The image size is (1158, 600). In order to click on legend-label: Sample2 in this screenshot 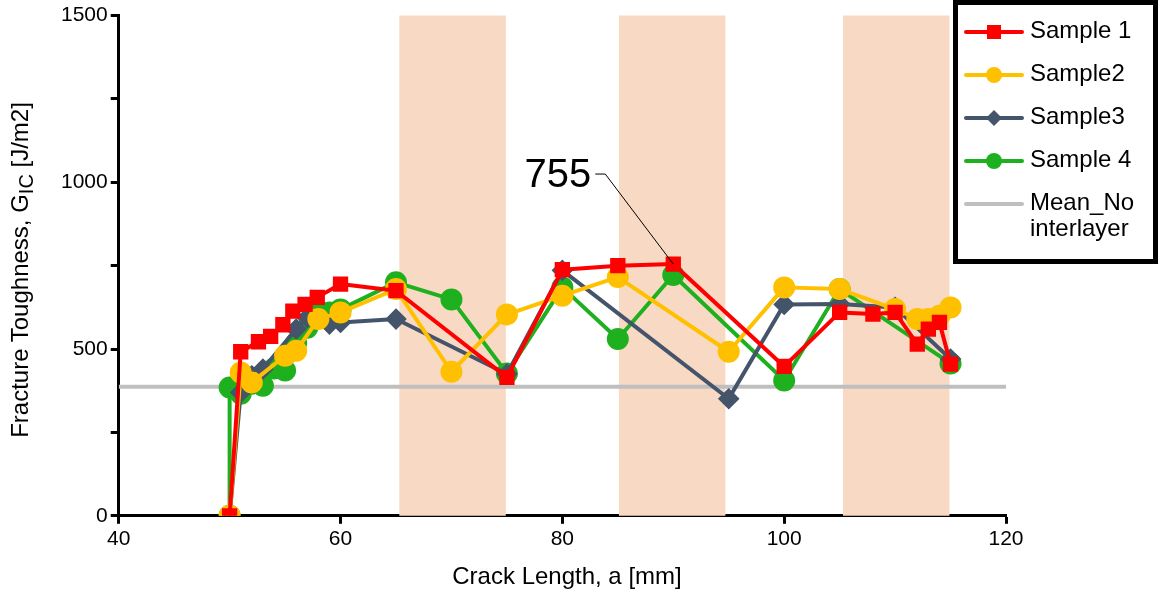, I will do `click(1077, 72)`.